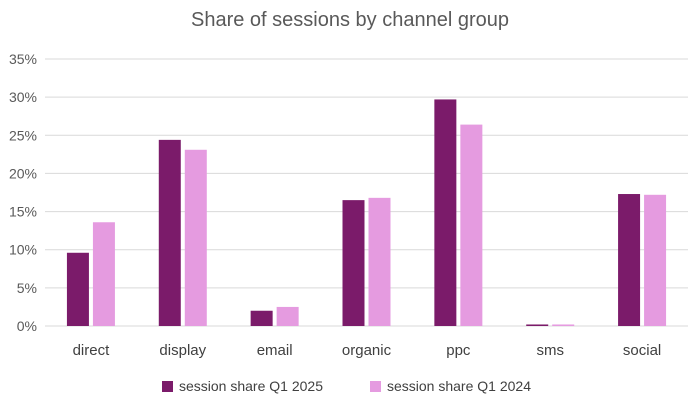 Image resolution: width=700 pixels, height=400 pixels. I want to click on legend-label: session share Q1 2024, so click(459, 386).